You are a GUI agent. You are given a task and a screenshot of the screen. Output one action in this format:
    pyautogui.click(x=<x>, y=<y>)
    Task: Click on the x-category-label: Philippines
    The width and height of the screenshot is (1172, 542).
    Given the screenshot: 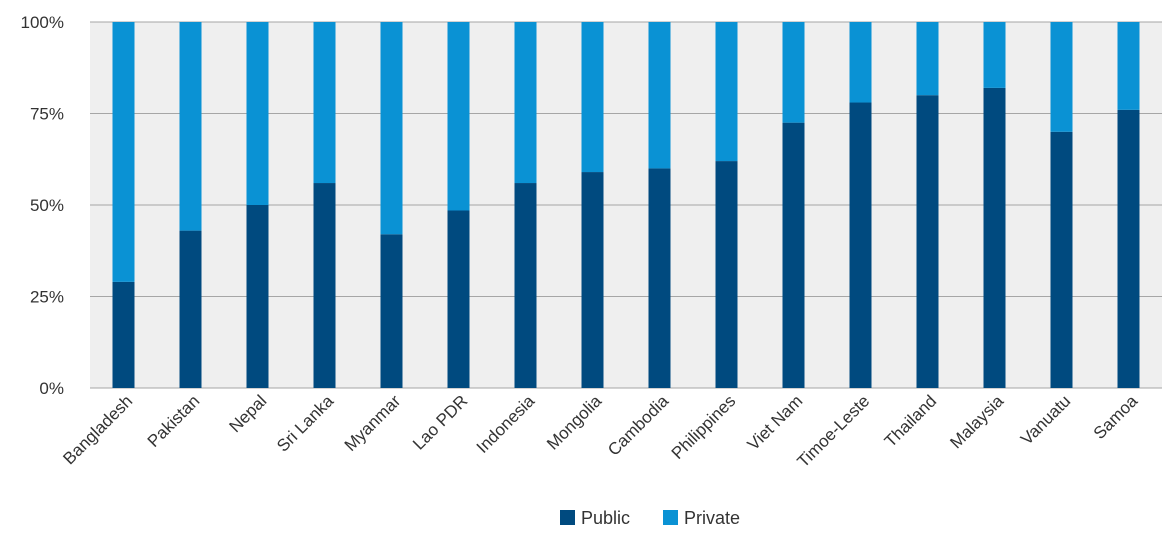 What is the action you would take?
    pyautogui.click(x=704, y=427)
    